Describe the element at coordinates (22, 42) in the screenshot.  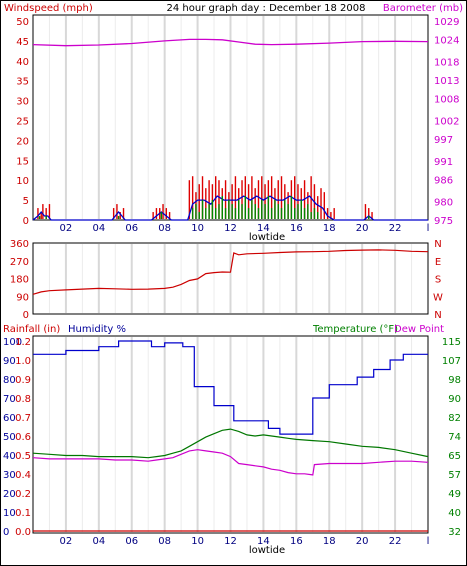
I see `windspeed-tick-label: 45` at that location.